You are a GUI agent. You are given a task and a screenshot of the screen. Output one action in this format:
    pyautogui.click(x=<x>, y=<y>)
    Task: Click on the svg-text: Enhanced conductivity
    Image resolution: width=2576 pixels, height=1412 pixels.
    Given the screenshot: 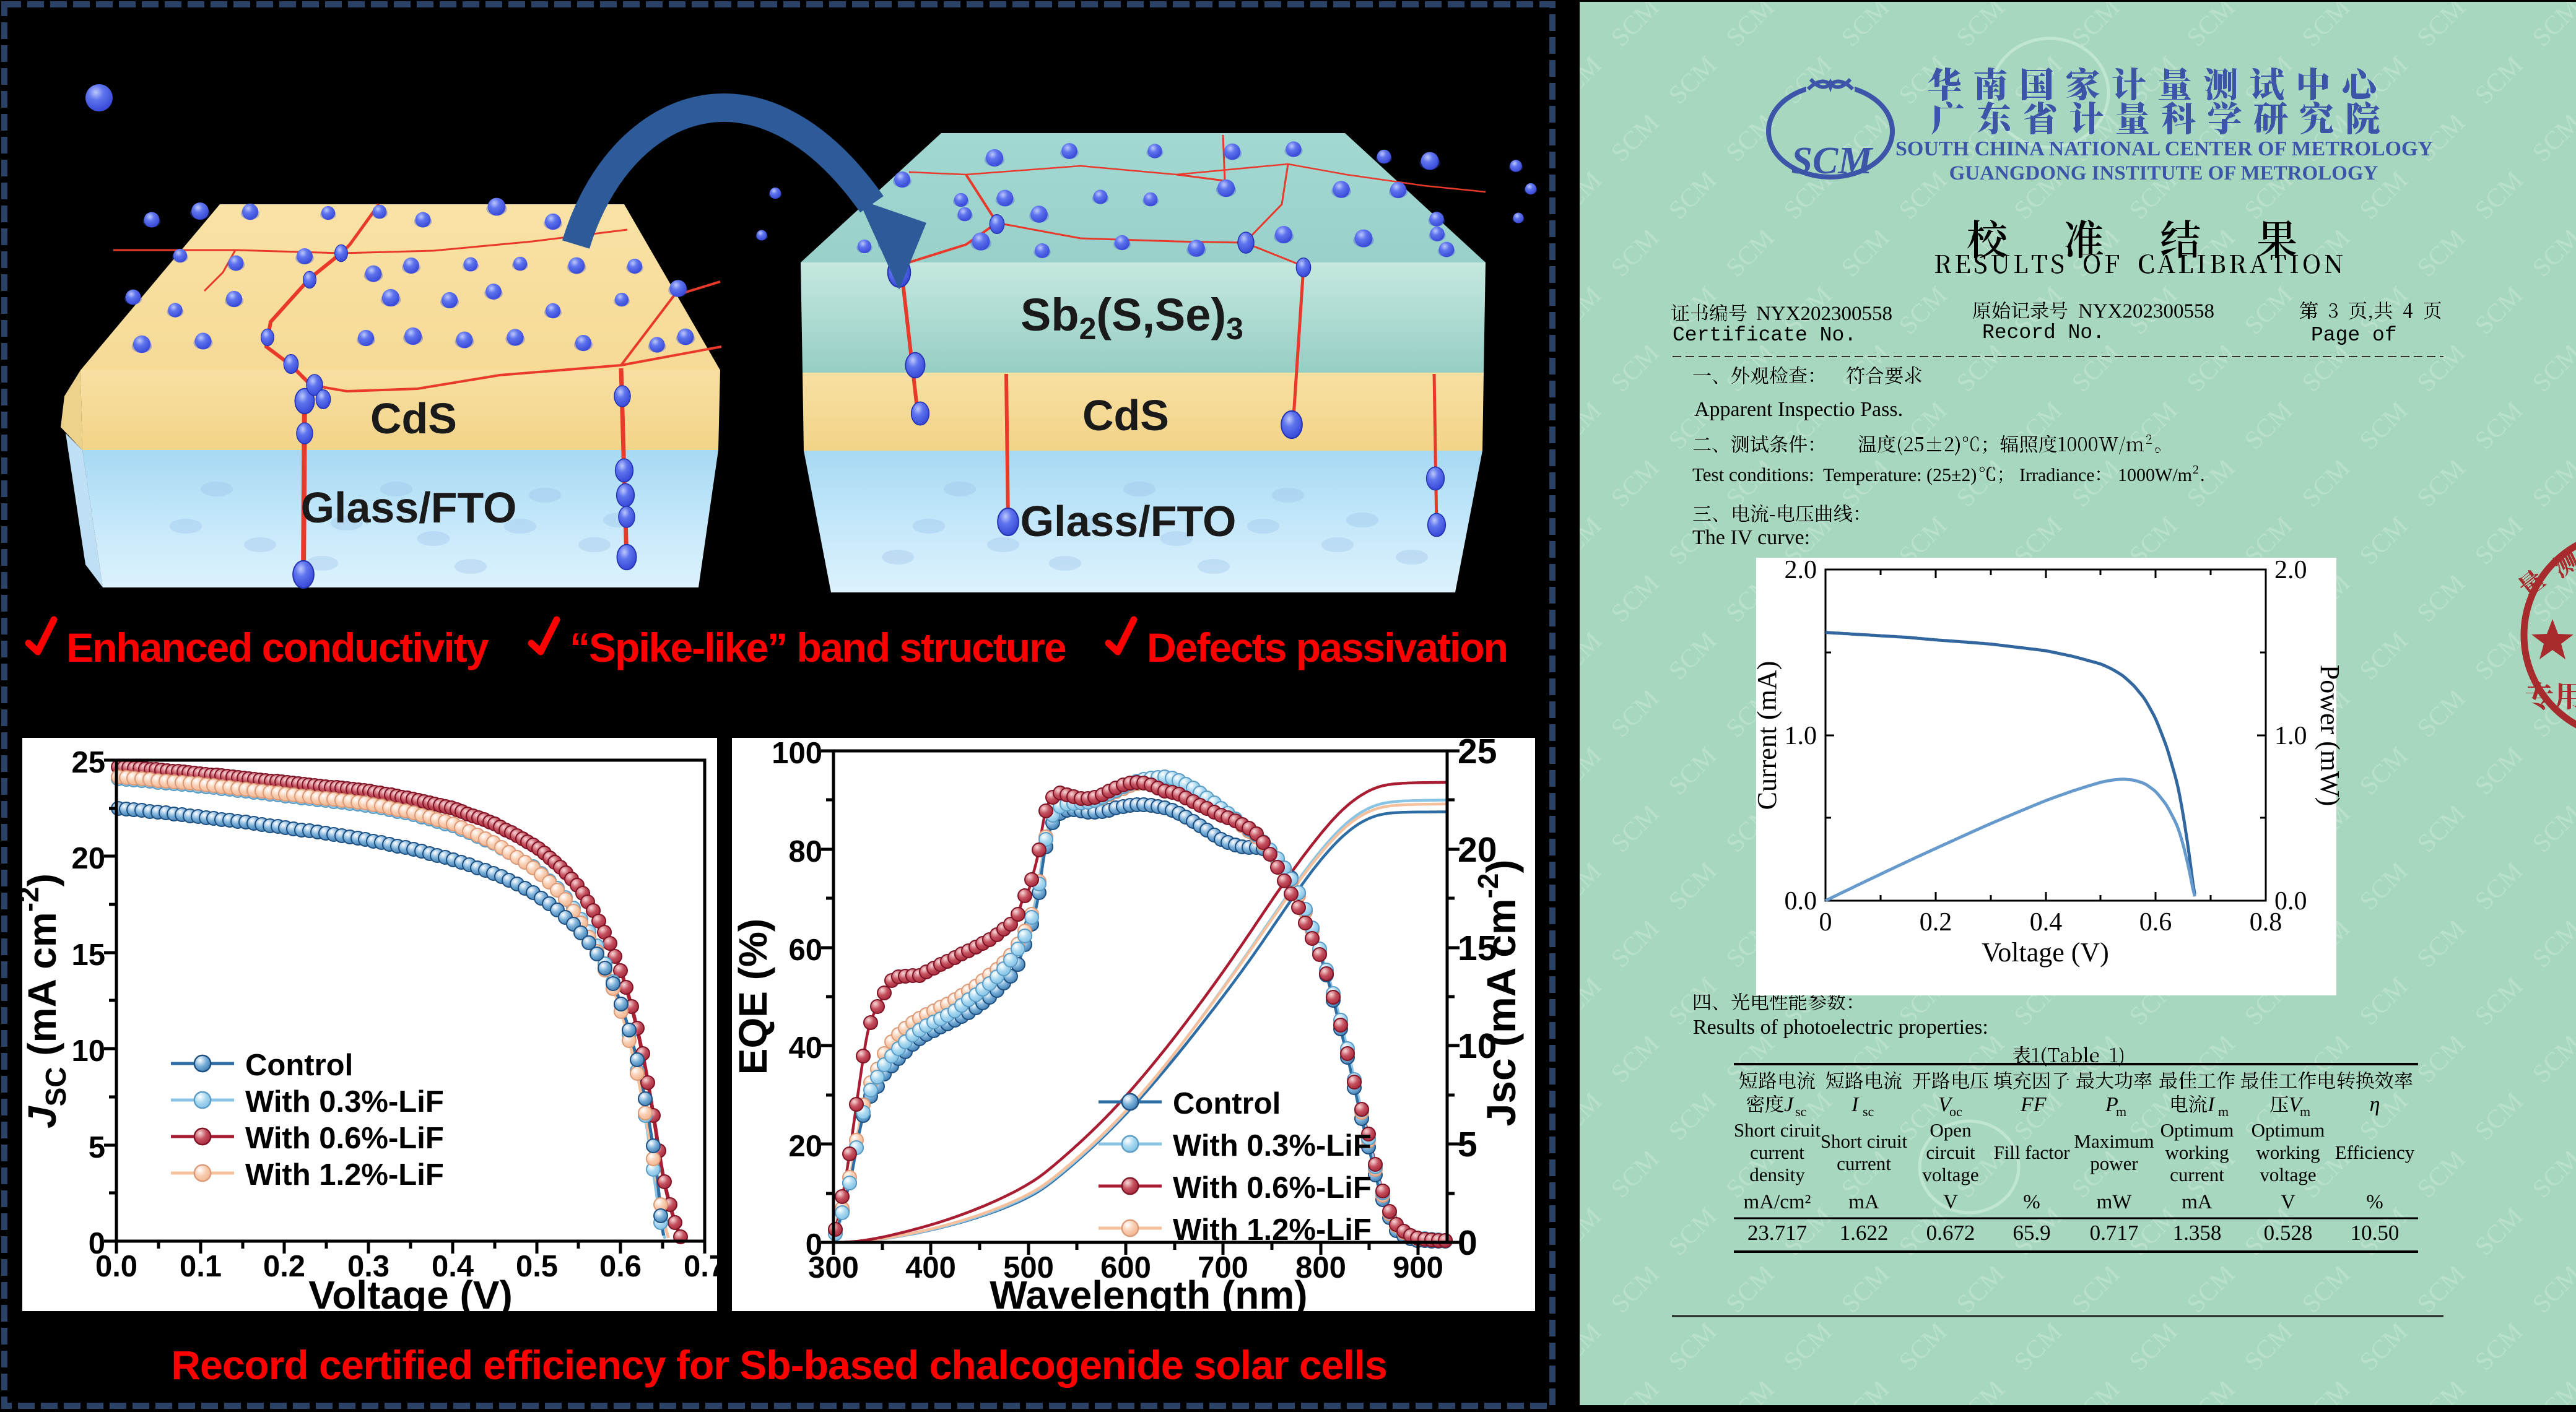 What is the action you would take?
    pyautogui.click(x=277, y=647)
    